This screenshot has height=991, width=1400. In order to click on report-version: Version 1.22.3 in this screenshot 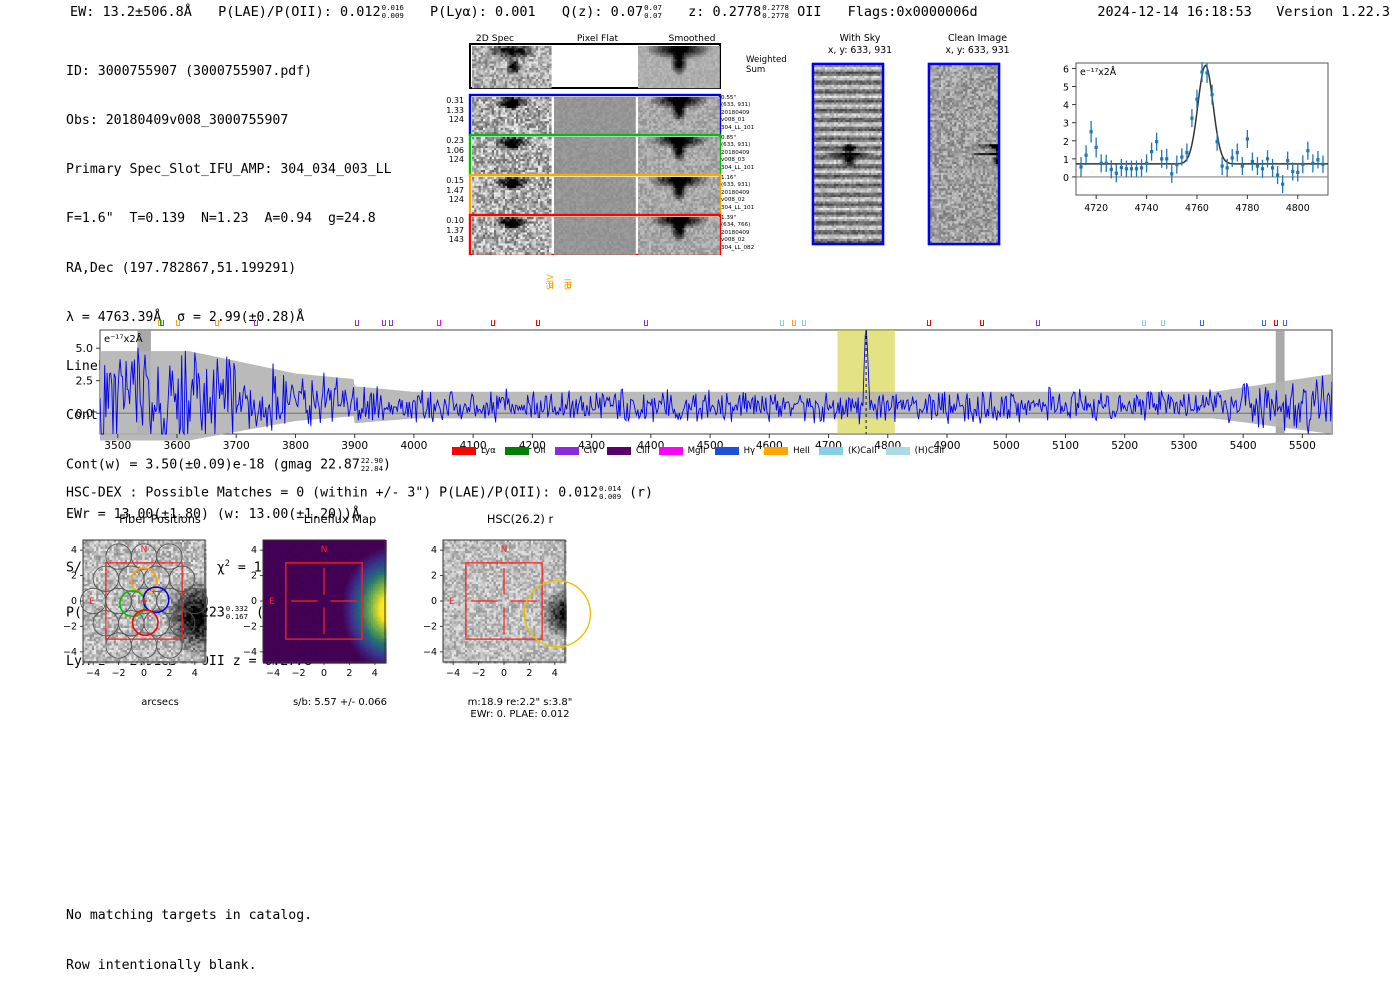, I will do `click(1333, 12)`.